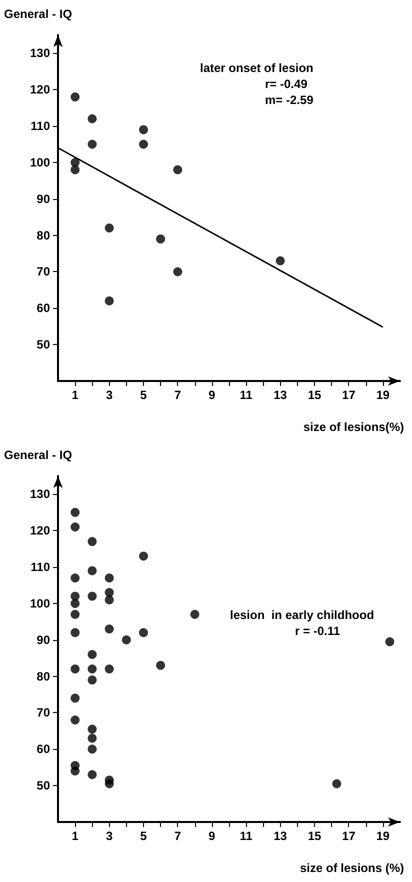 The height and width of the screenshot is (882, 412). Describe the element at coordinates (286, 84) in the screenshot. I see `annotation: r= -0.49` at that location.